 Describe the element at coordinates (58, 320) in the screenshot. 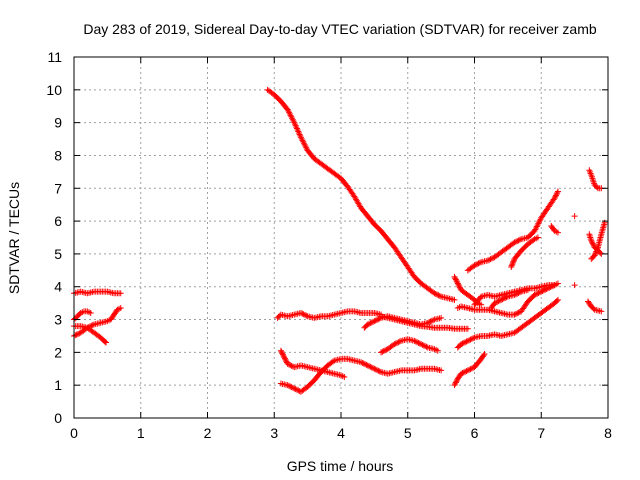

I see `y-tick-label: 3` at that location.